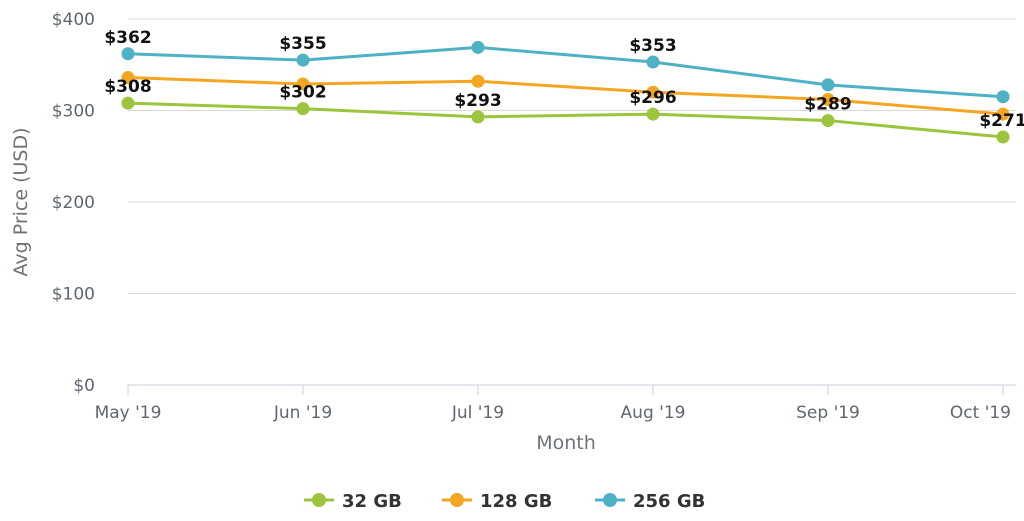 Image resolution: width=1024 pixels, height=521 pixels. I want to click on data-label: $296, so click(652, 98).